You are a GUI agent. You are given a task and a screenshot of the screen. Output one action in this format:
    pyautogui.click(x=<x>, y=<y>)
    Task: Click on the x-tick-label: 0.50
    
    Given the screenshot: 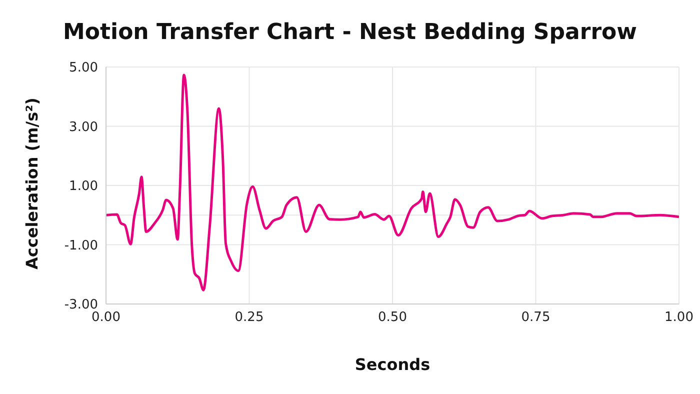 What is the action you would take?
    pyautogui.click(x=392, y=318)
    